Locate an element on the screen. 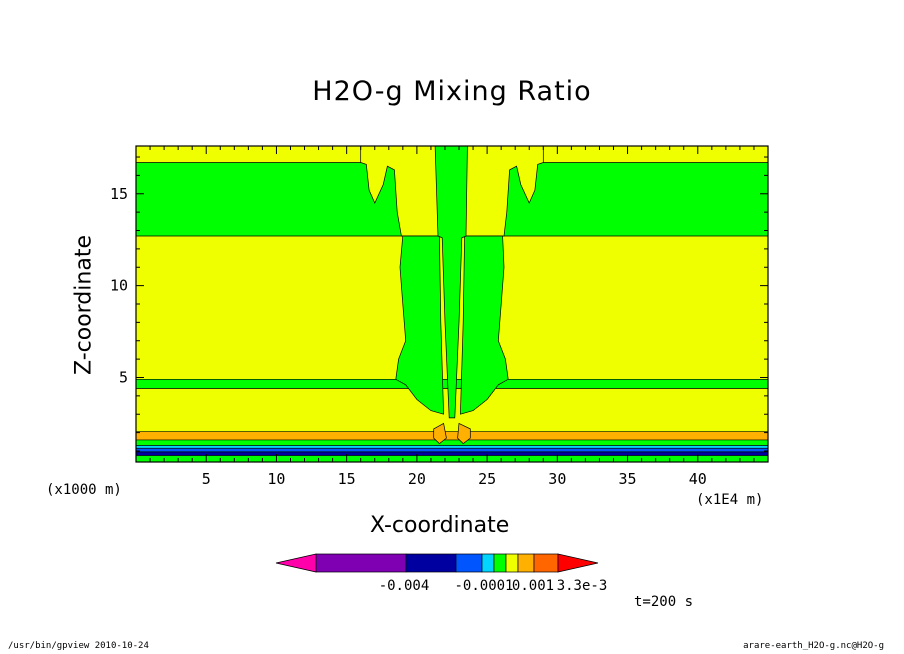 This screenshot has width=904, height=654. colorbar-label-3: 3.3e-3 is located at coordinates (582, 586).